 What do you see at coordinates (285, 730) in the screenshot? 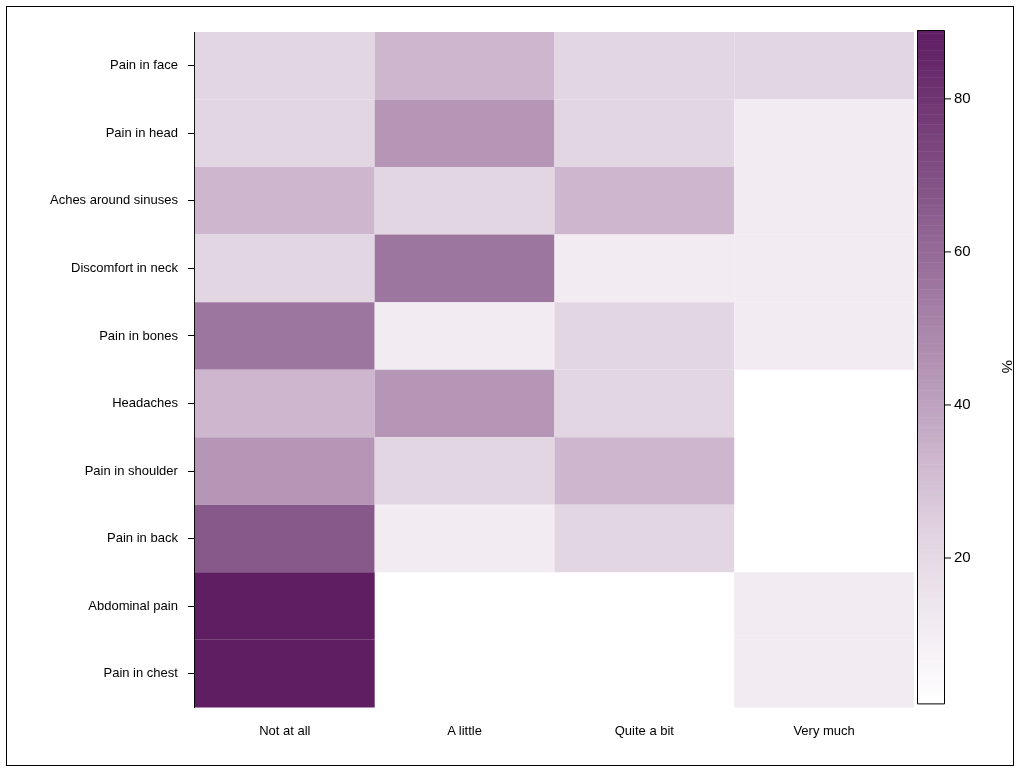
I see `x-tick-label: Not at all` at bounding box center [285, 730].